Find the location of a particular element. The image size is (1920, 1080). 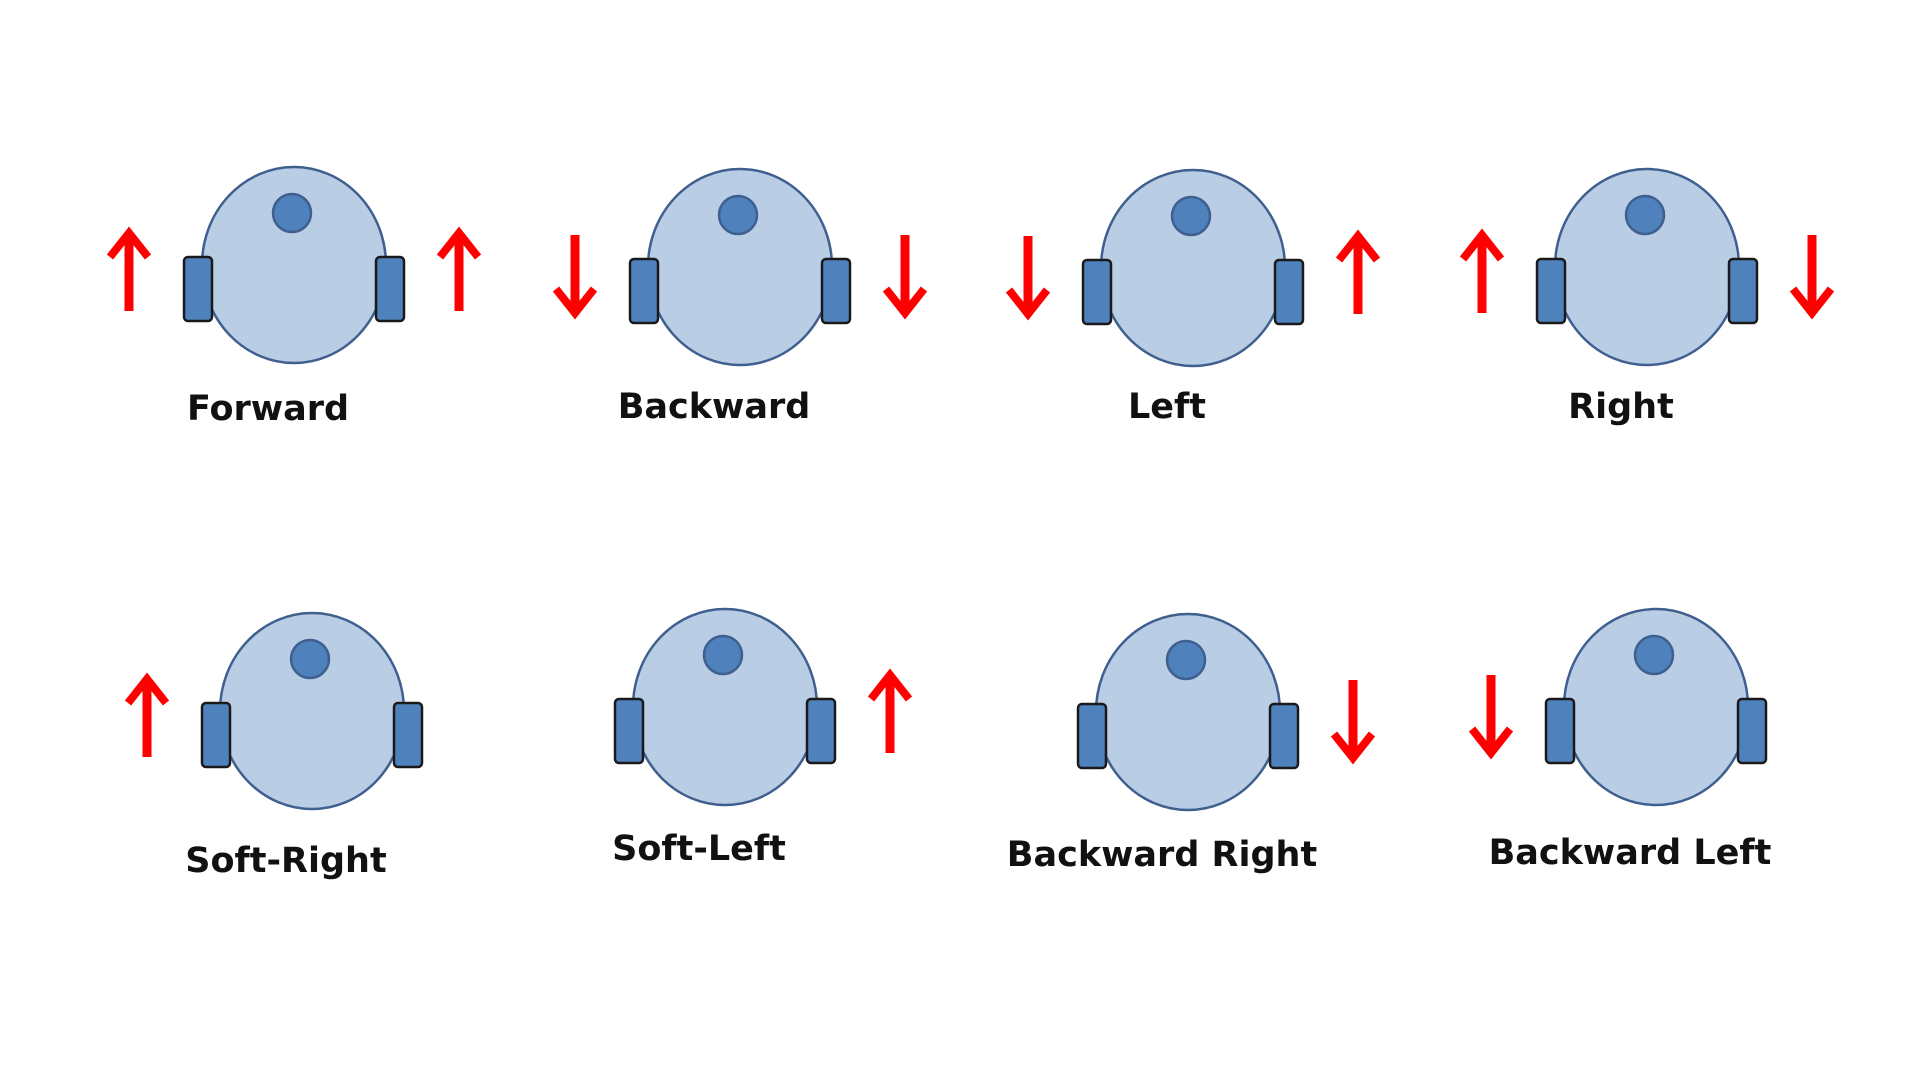

motion-label: Soft-Right is located at coordinates (285, 861).